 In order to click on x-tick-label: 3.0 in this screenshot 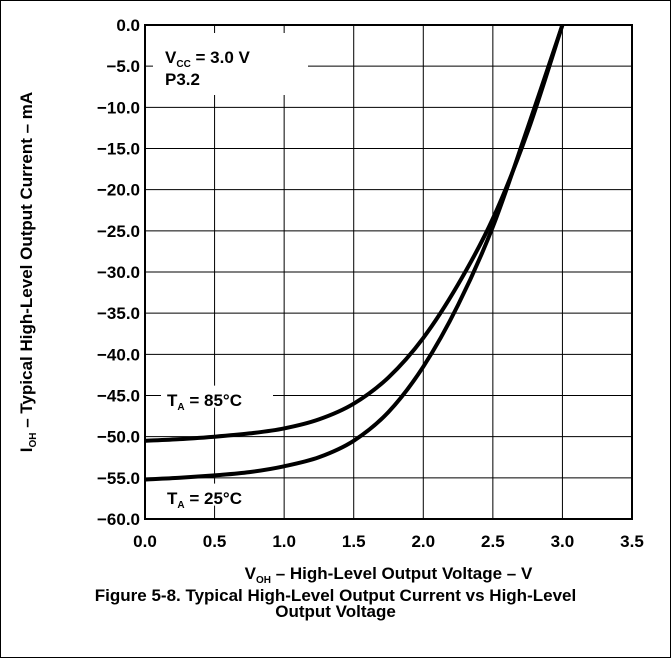, I will do `click(563, 541)`.